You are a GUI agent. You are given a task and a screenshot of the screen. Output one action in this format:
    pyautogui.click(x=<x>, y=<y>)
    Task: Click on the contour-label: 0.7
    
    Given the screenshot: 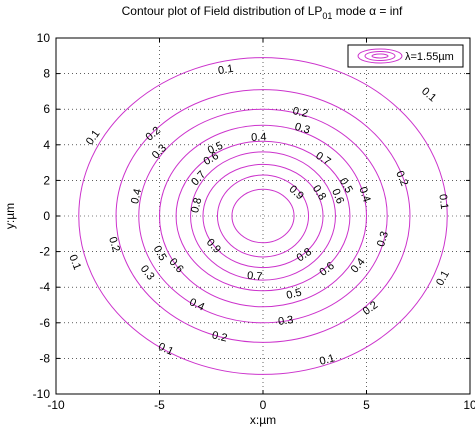 What is the action you would take?
    pyautogui.click(x=255, y=276)
    